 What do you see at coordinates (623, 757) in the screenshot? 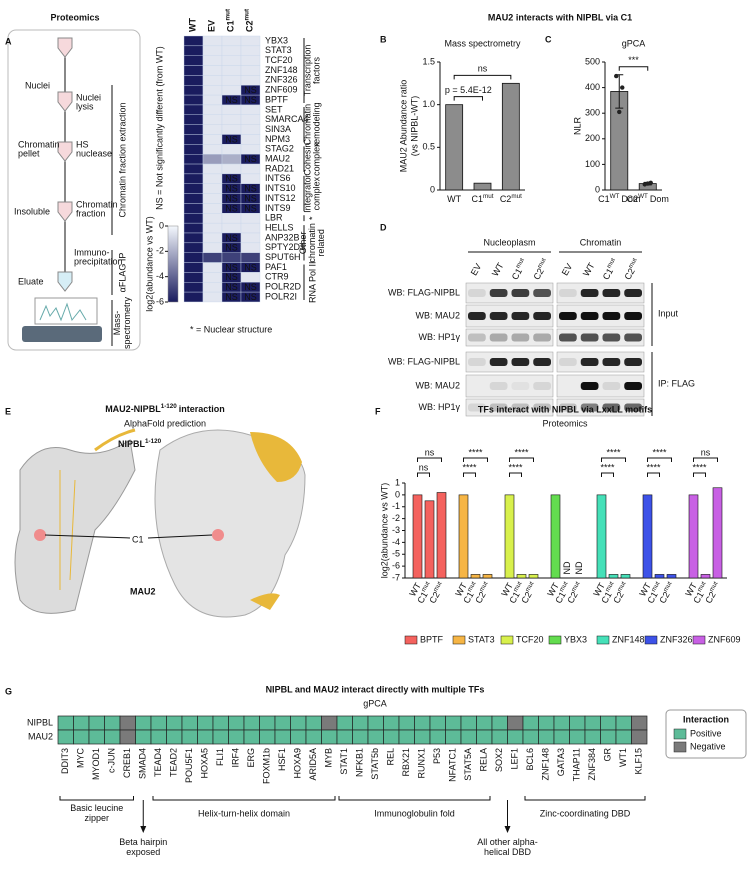
I see `column-label: WT1` at bounding box center [623, 757].